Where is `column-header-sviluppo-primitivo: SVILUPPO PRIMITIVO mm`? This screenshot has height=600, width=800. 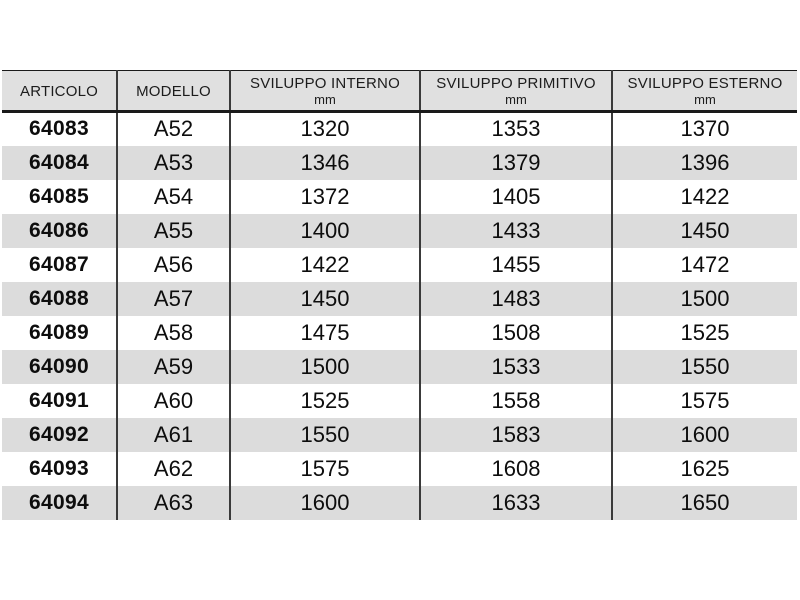 column-header-sviluppo-primitivo: SVILUPPO PRIMITIVO mm is located at coordinates (515, 91).